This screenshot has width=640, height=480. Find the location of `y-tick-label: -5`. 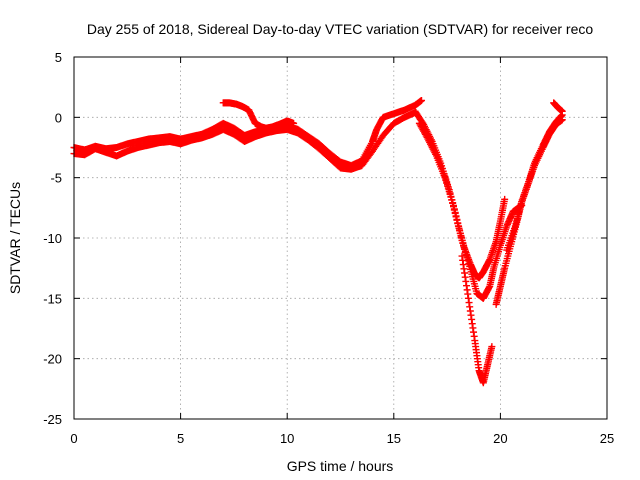

y-tick-label: -5 is located at coordinates (56, 178).